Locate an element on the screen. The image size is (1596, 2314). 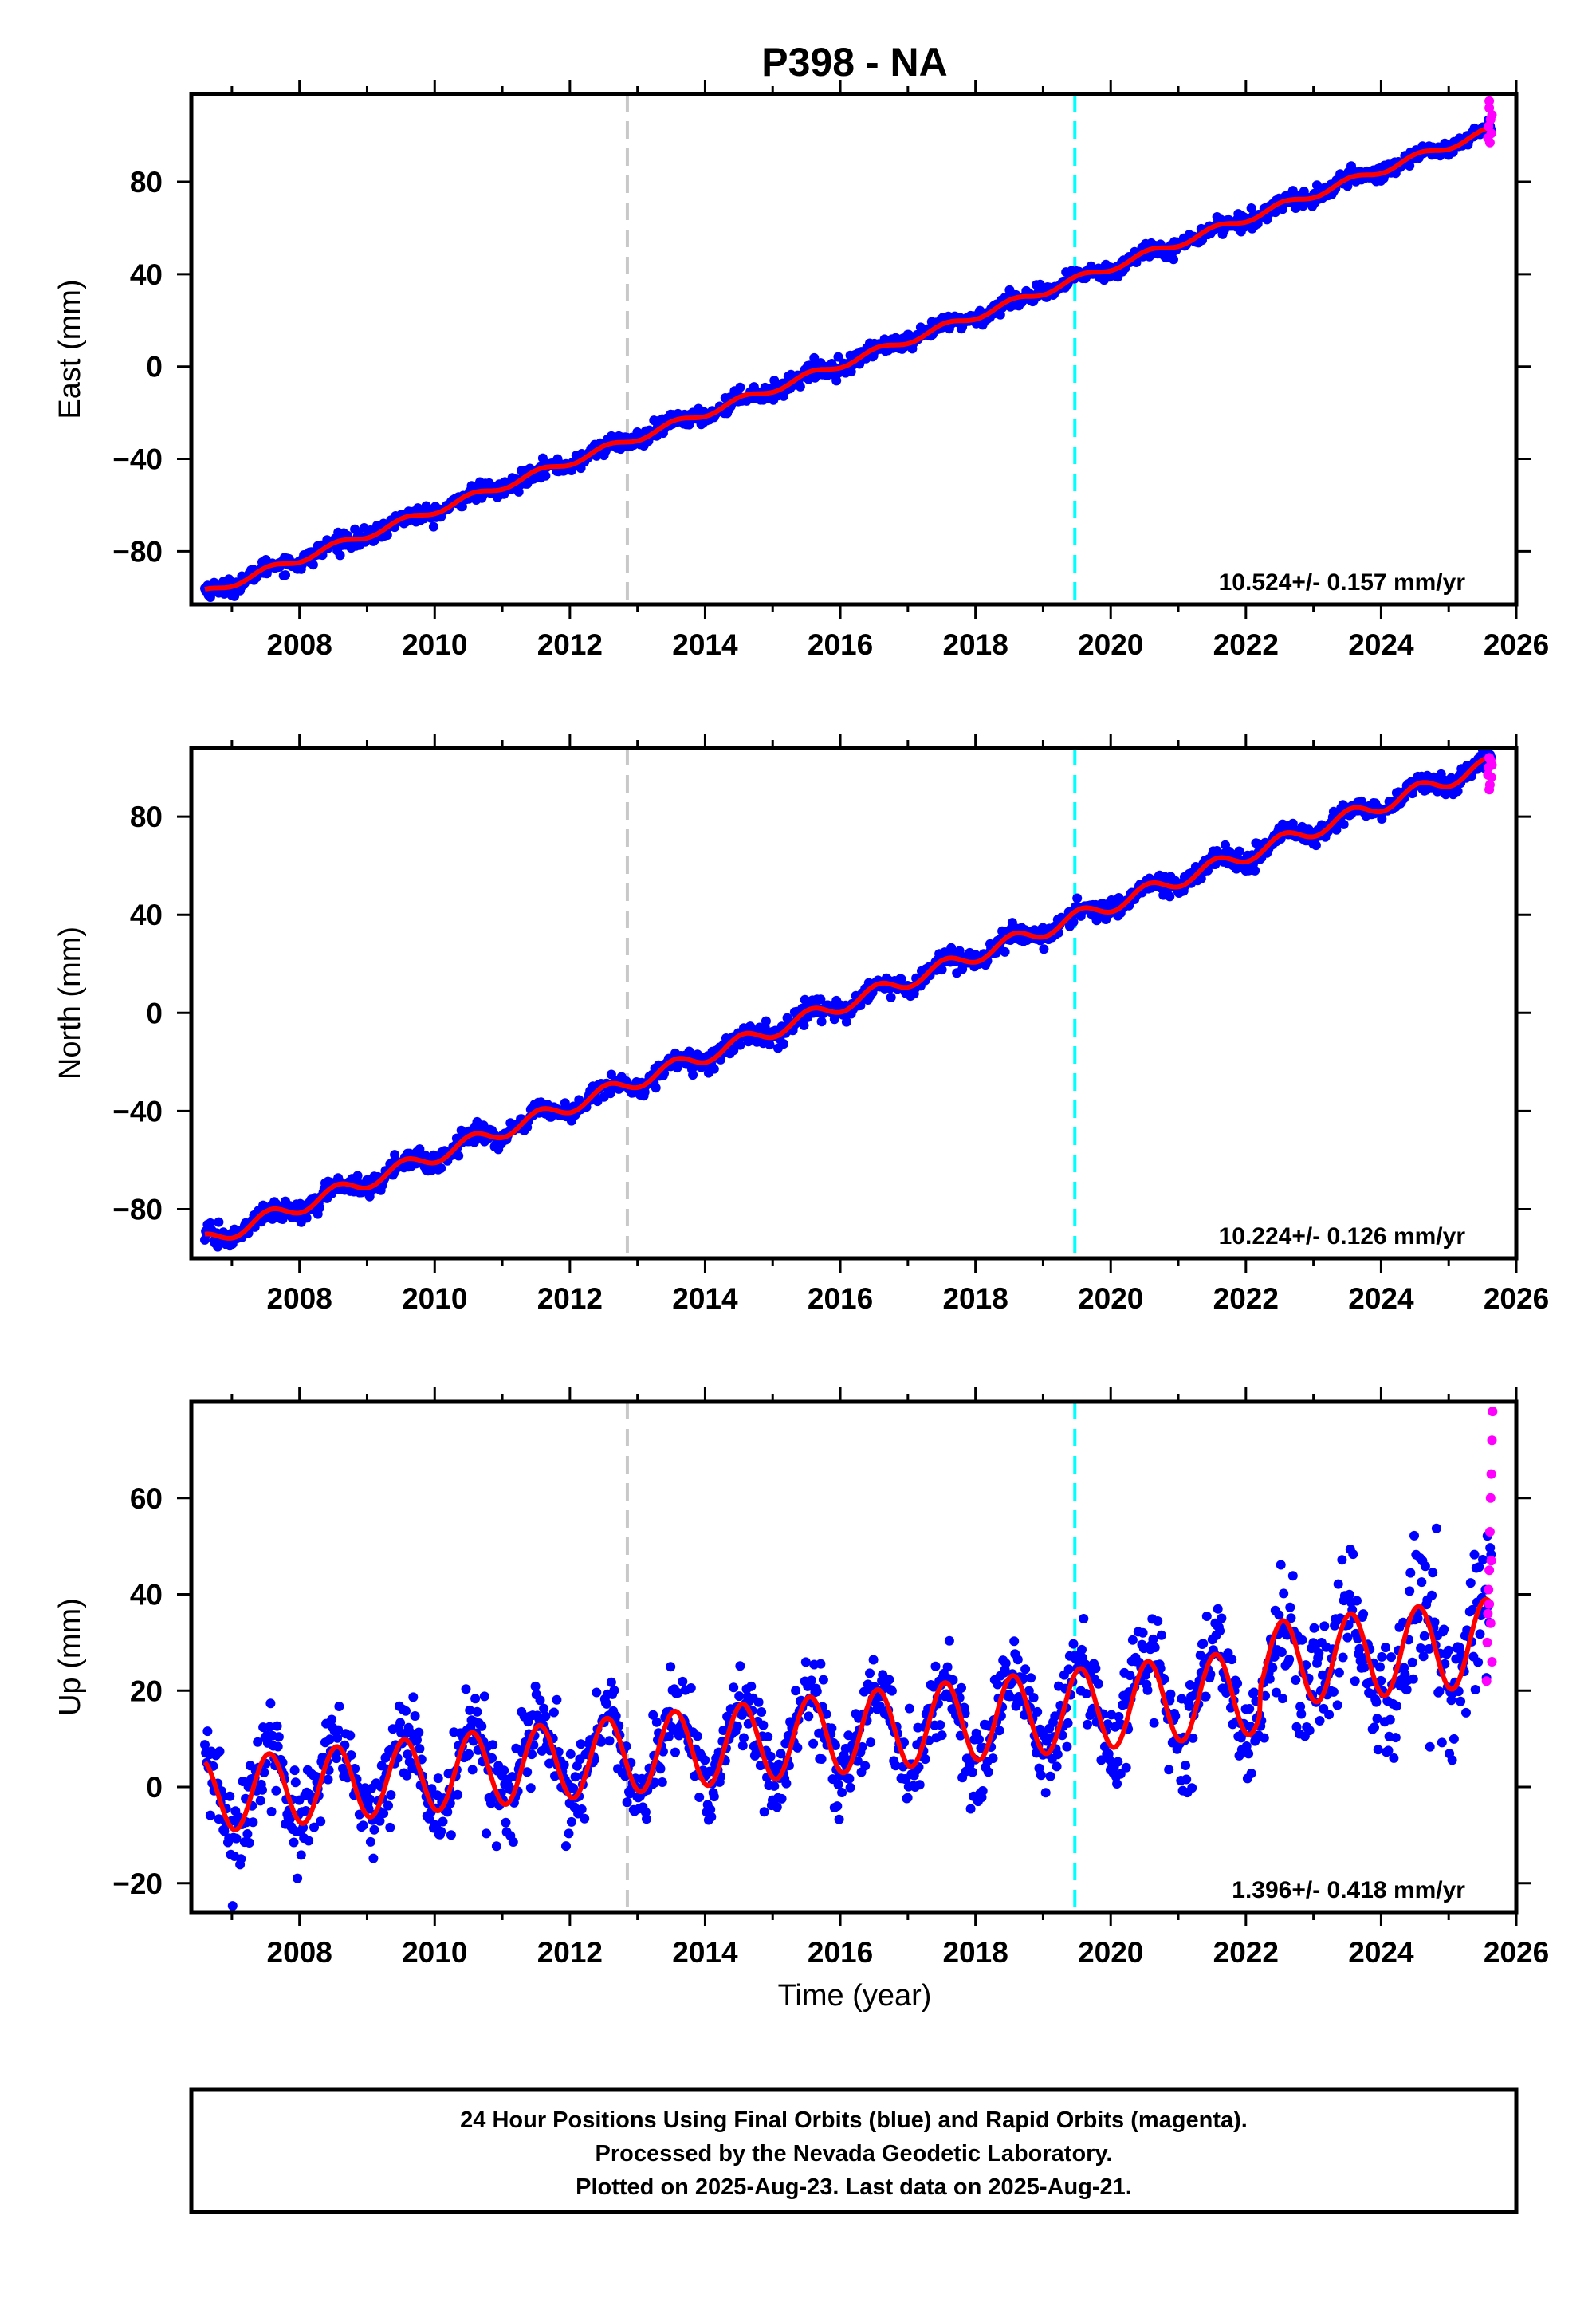
up-x-tick-label: 2018 is located at coordinates (975, 1952).